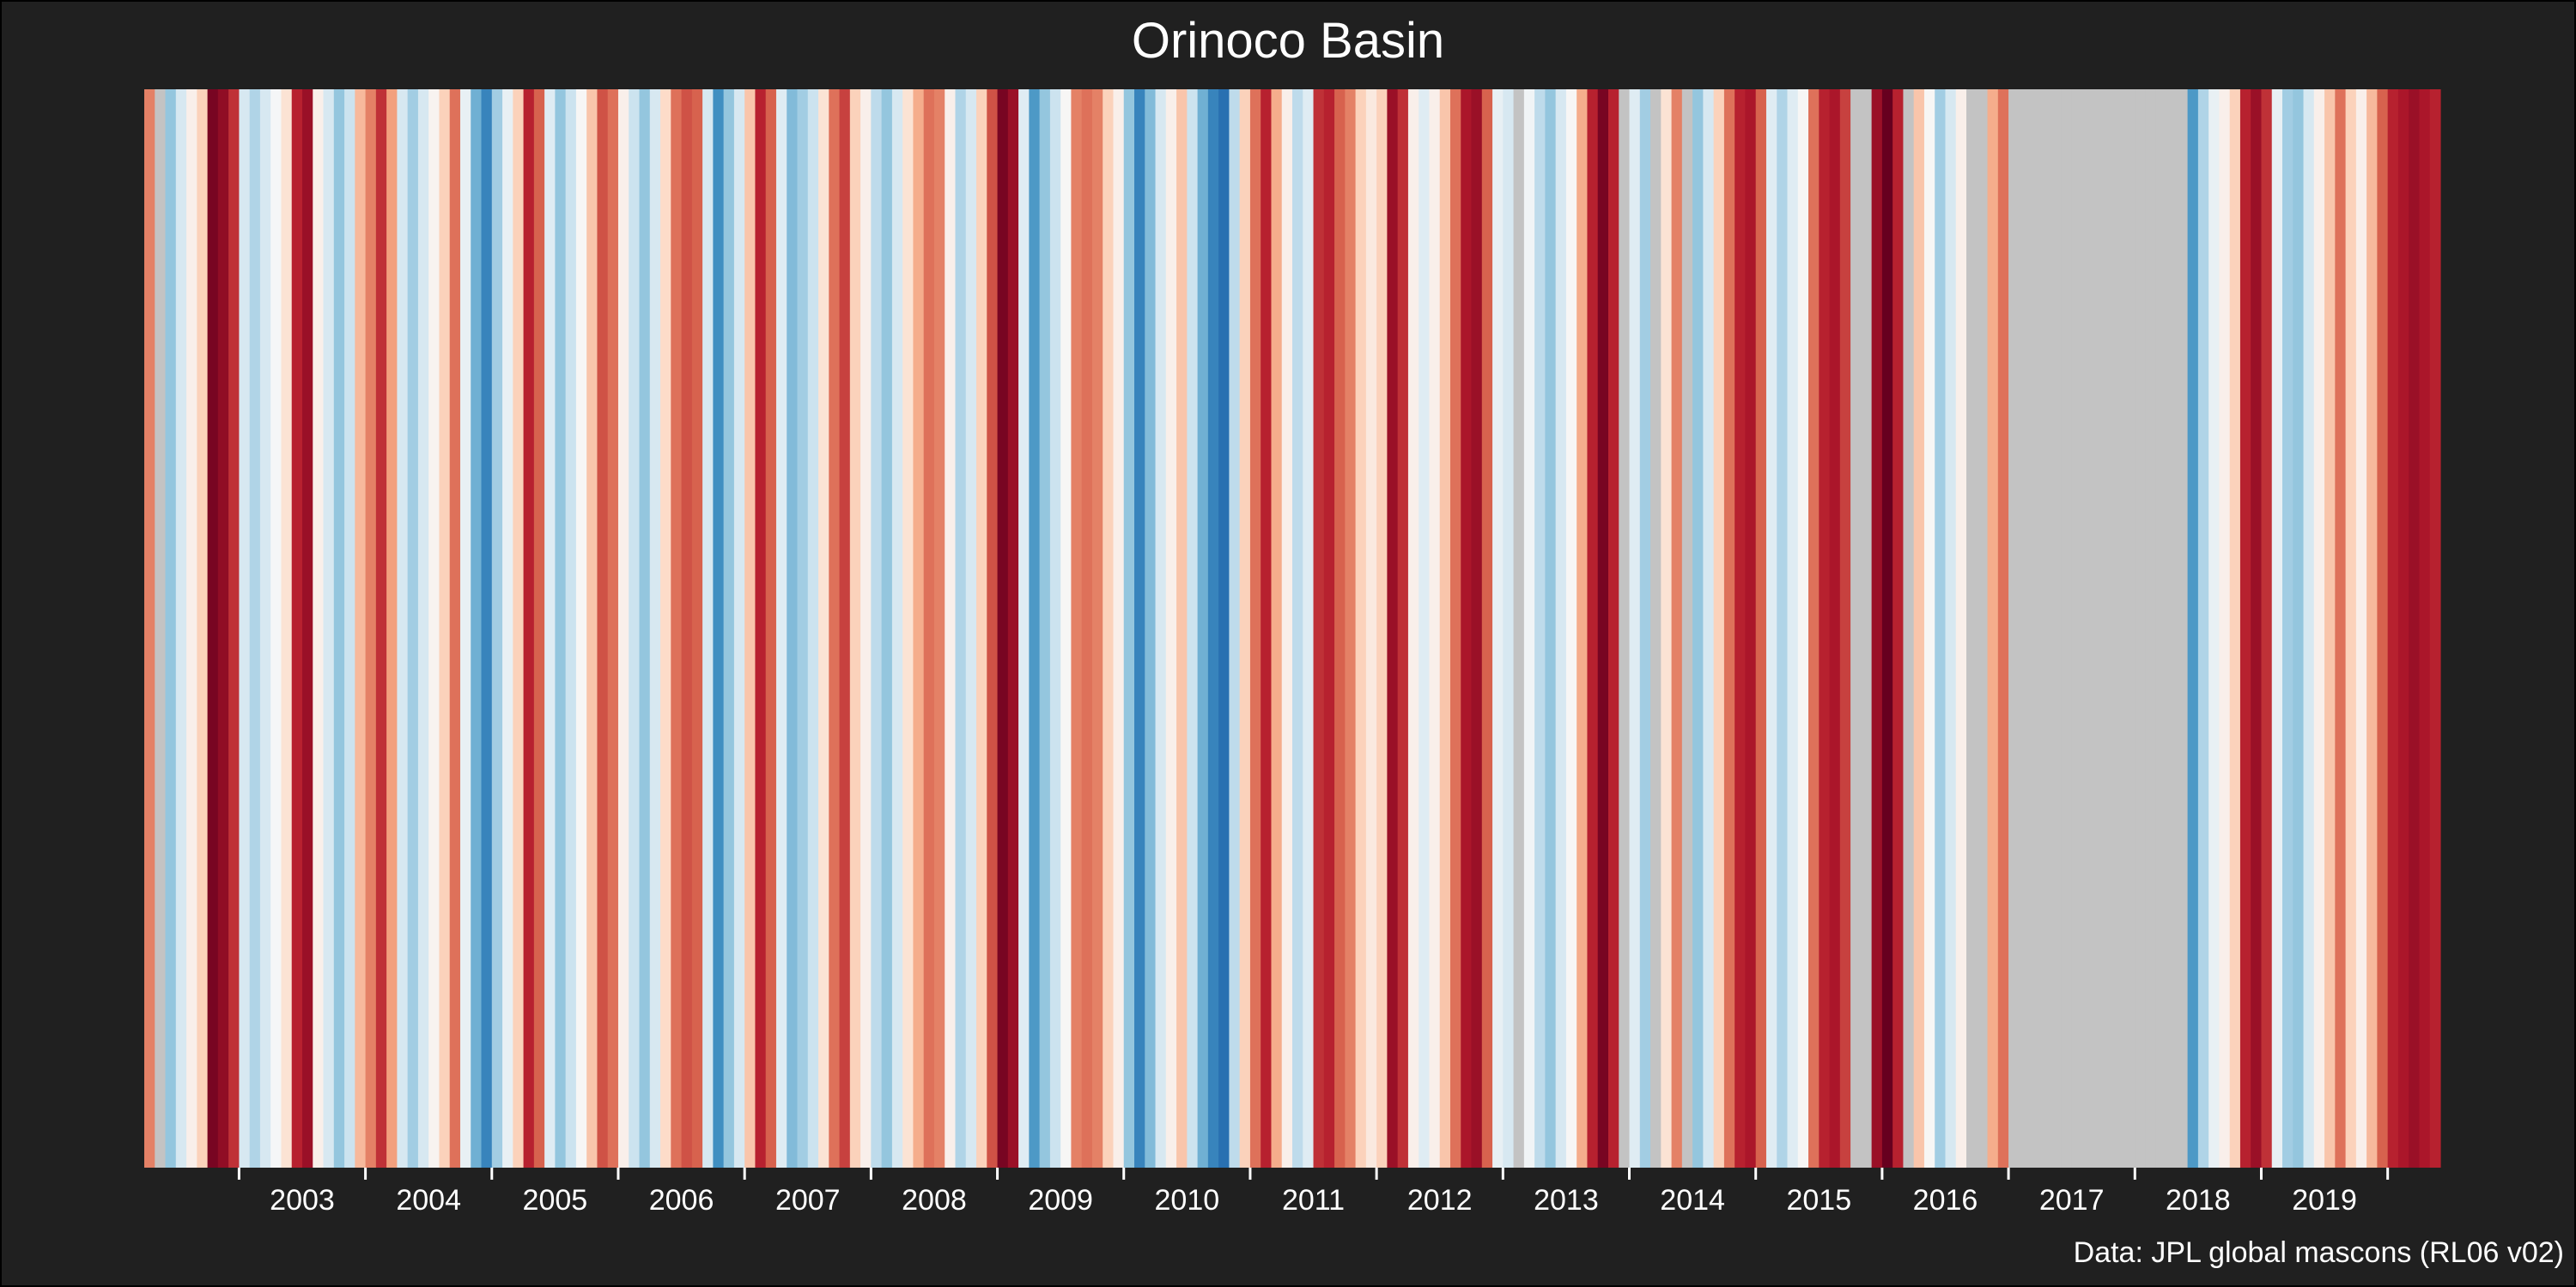  What do you see at coordinates (935, 1200) in the screenshot?
I see `x-tick-label-2008: 2008` at bounding box center [935, 1200].